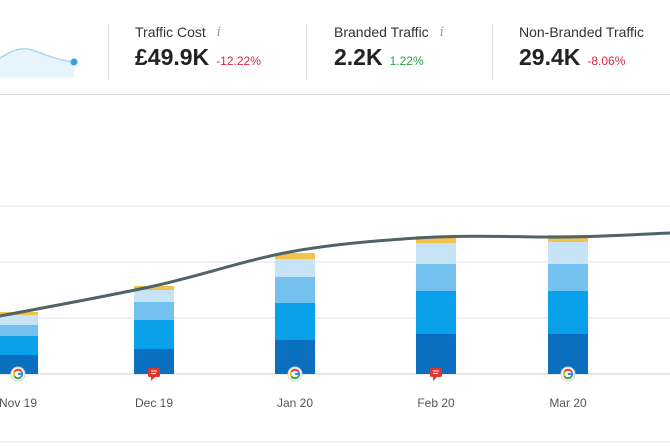  I want to click on x-axis-tick-label: Feb 20, so click(436, 403).